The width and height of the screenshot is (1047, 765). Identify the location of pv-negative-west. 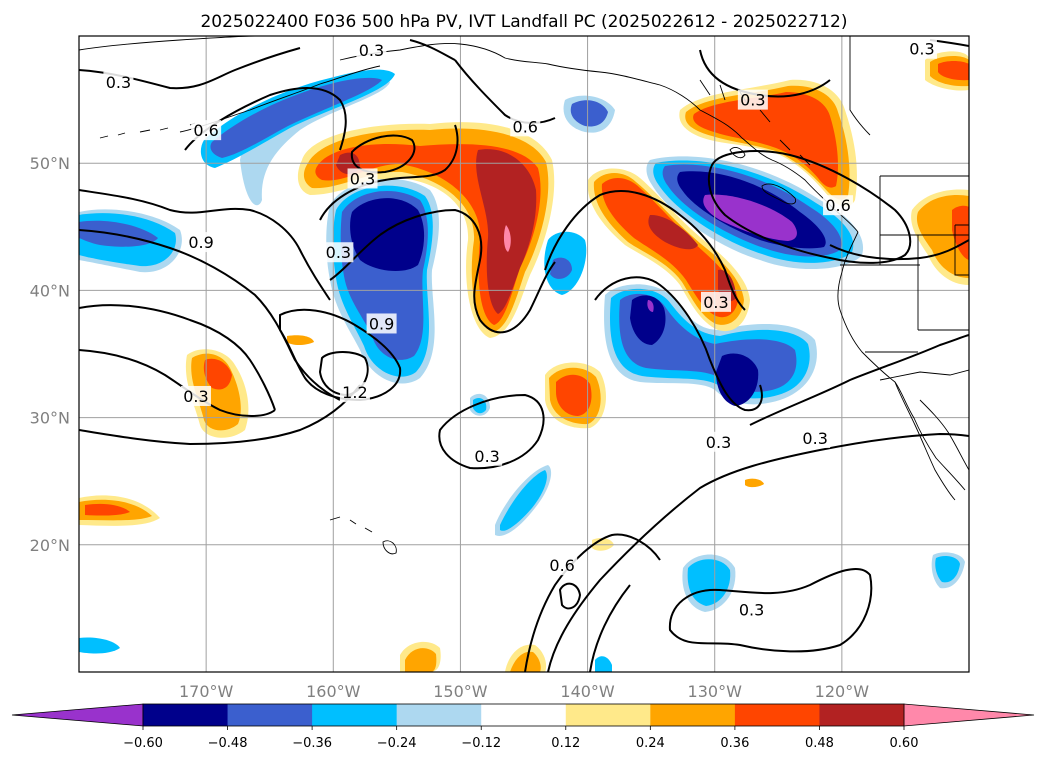
(130, 431).